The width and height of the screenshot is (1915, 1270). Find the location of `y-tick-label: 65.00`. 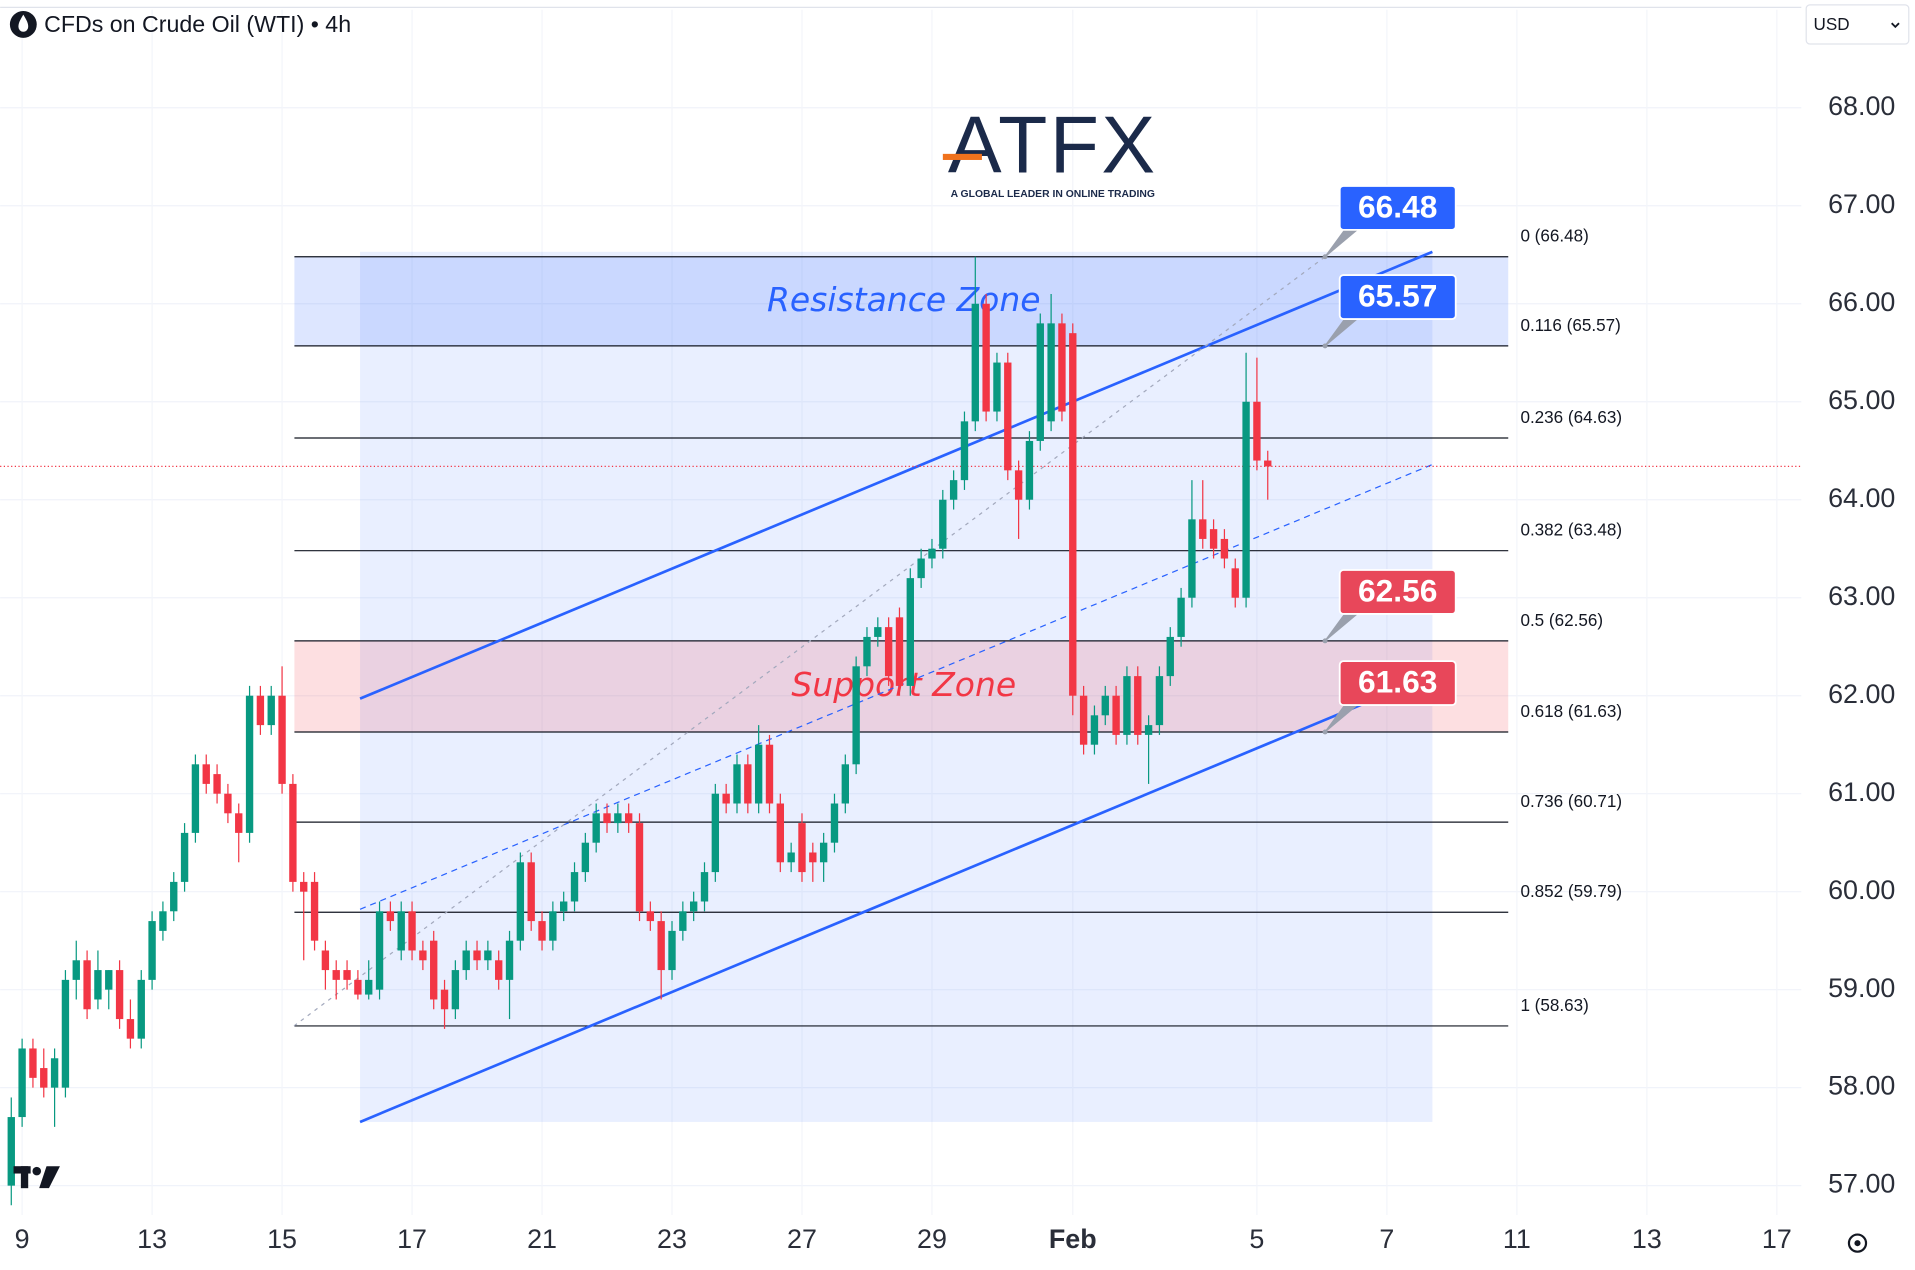

y-tick-label: 65.00 is located at coordinates (1861, 400).